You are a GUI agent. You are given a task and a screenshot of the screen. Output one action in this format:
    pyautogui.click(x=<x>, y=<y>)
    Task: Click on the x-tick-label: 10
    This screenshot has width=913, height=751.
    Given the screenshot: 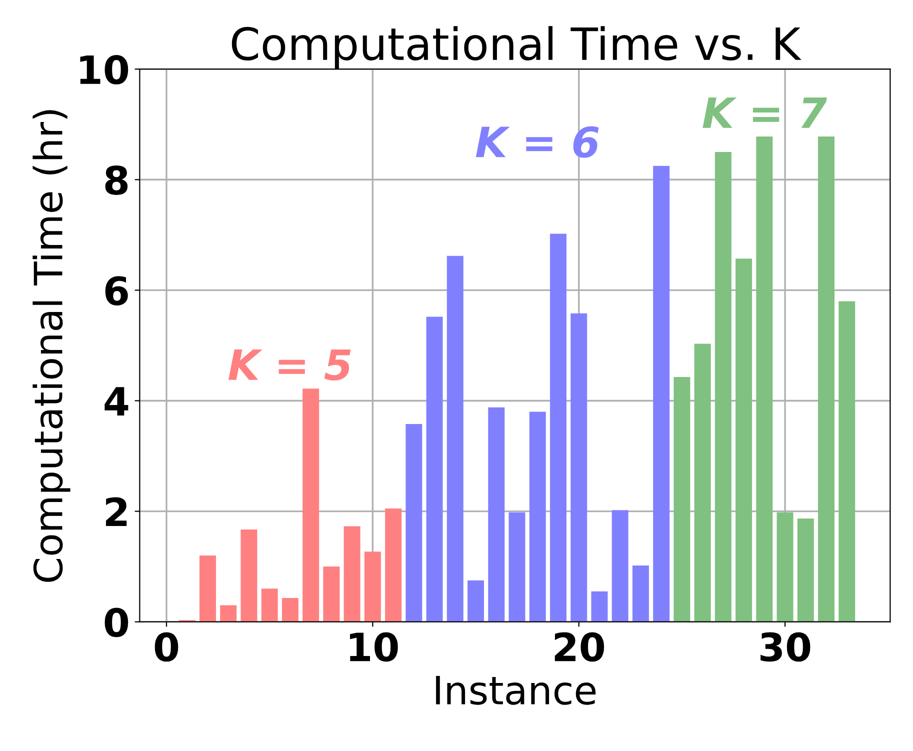 What is the action you would take?
    pyautogui.click(x=374, y=647)
    